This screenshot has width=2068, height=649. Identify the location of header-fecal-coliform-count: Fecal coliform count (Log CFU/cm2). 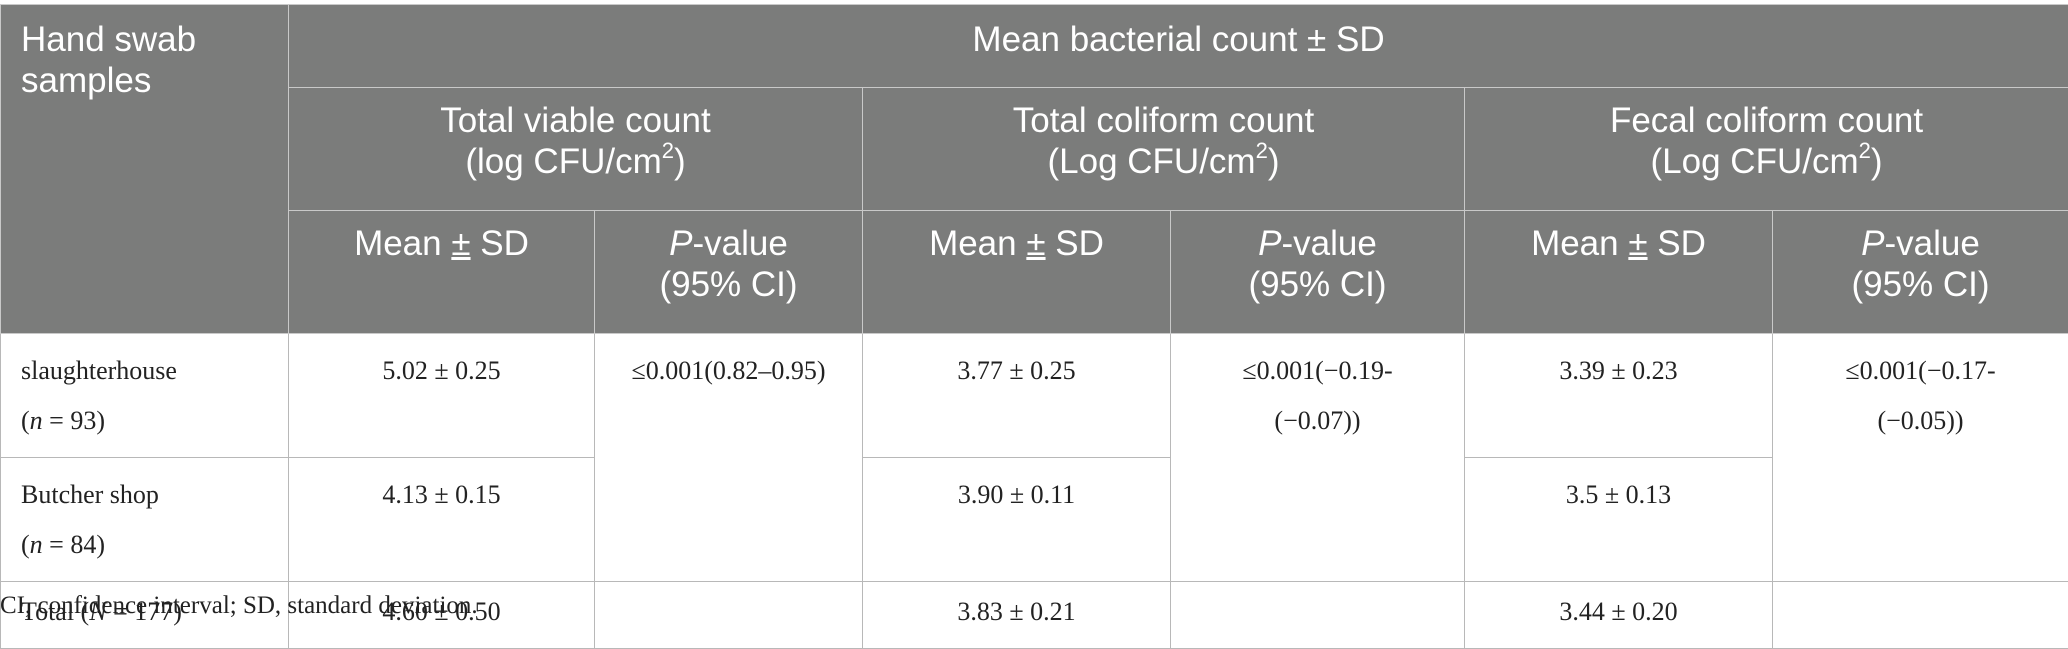
(1766, 149).